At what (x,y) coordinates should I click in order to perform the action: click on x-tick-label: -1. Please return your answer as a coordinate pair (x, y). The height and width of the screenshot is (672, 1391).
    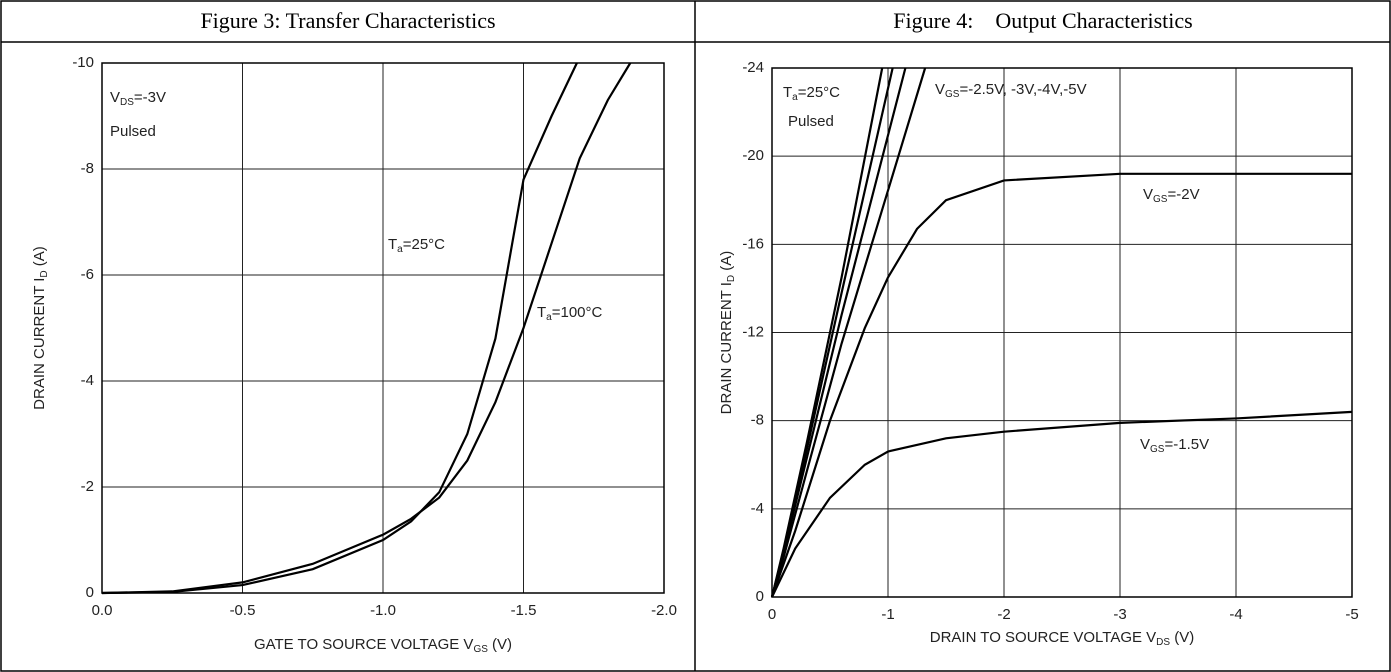
    Looking at the image, I should click on (887, 614).